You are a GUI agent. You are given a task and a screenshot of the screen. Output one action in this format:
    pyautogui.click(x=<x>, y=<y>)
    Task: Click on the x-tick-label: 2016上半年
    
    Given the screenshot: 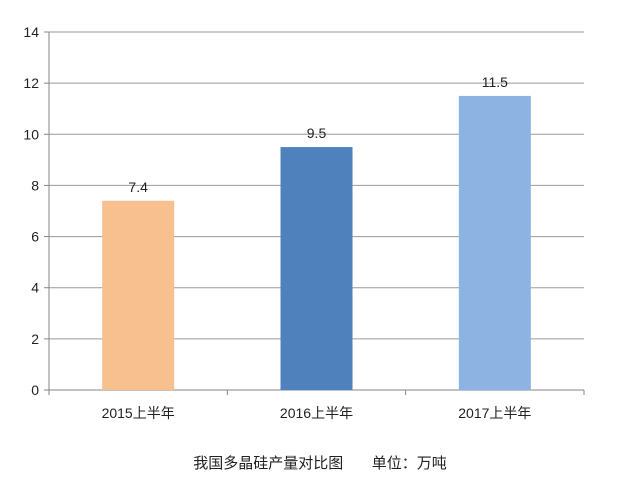 What is the action you would take?
    pyautogui.click(x=316, y=413)
    